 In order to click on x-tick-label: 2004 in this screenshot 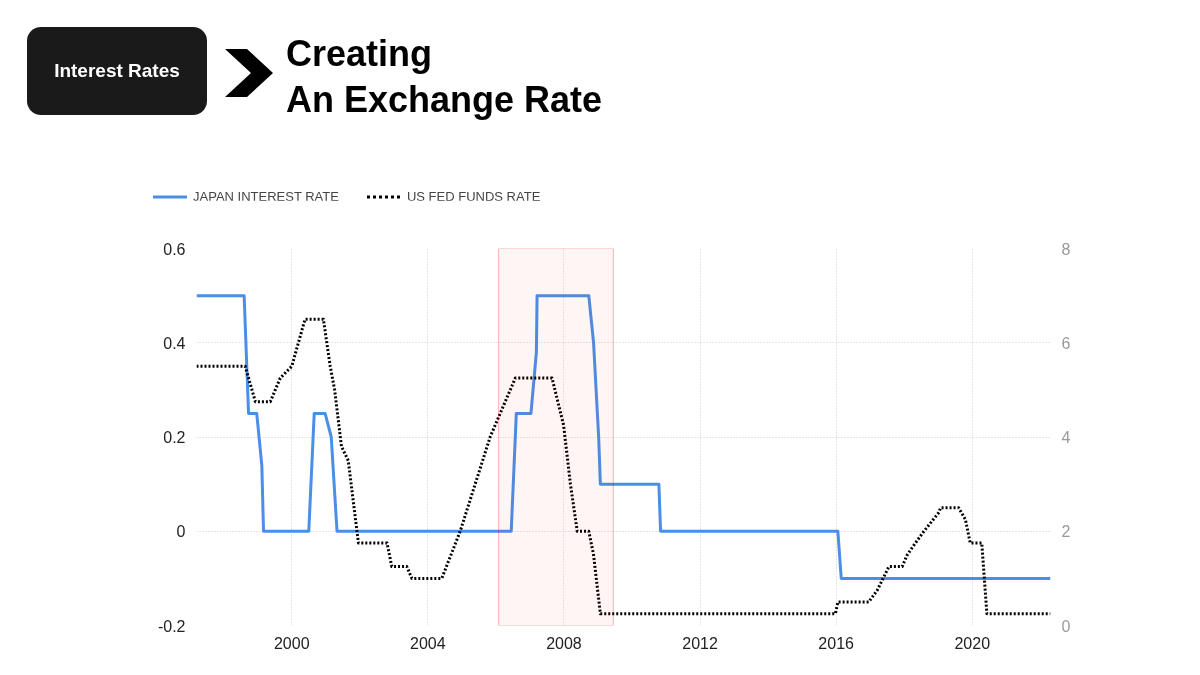, I will do `click(428, 643)`.